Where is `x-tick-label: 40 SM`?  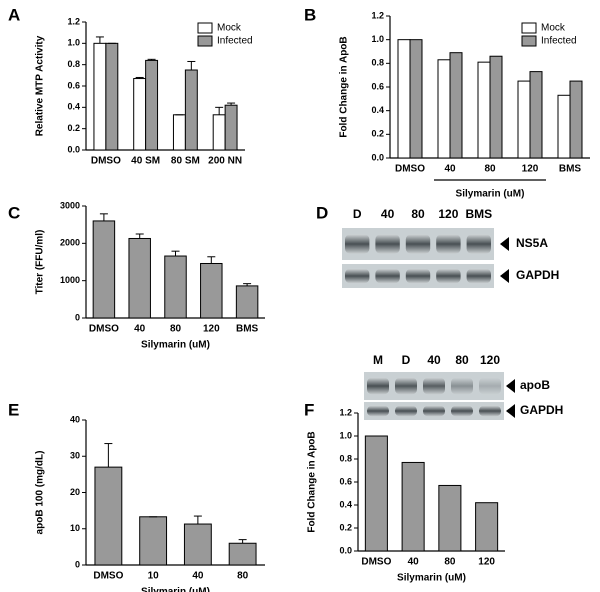 x-tick-label: 40 SM is located at coordinates (145, 161).